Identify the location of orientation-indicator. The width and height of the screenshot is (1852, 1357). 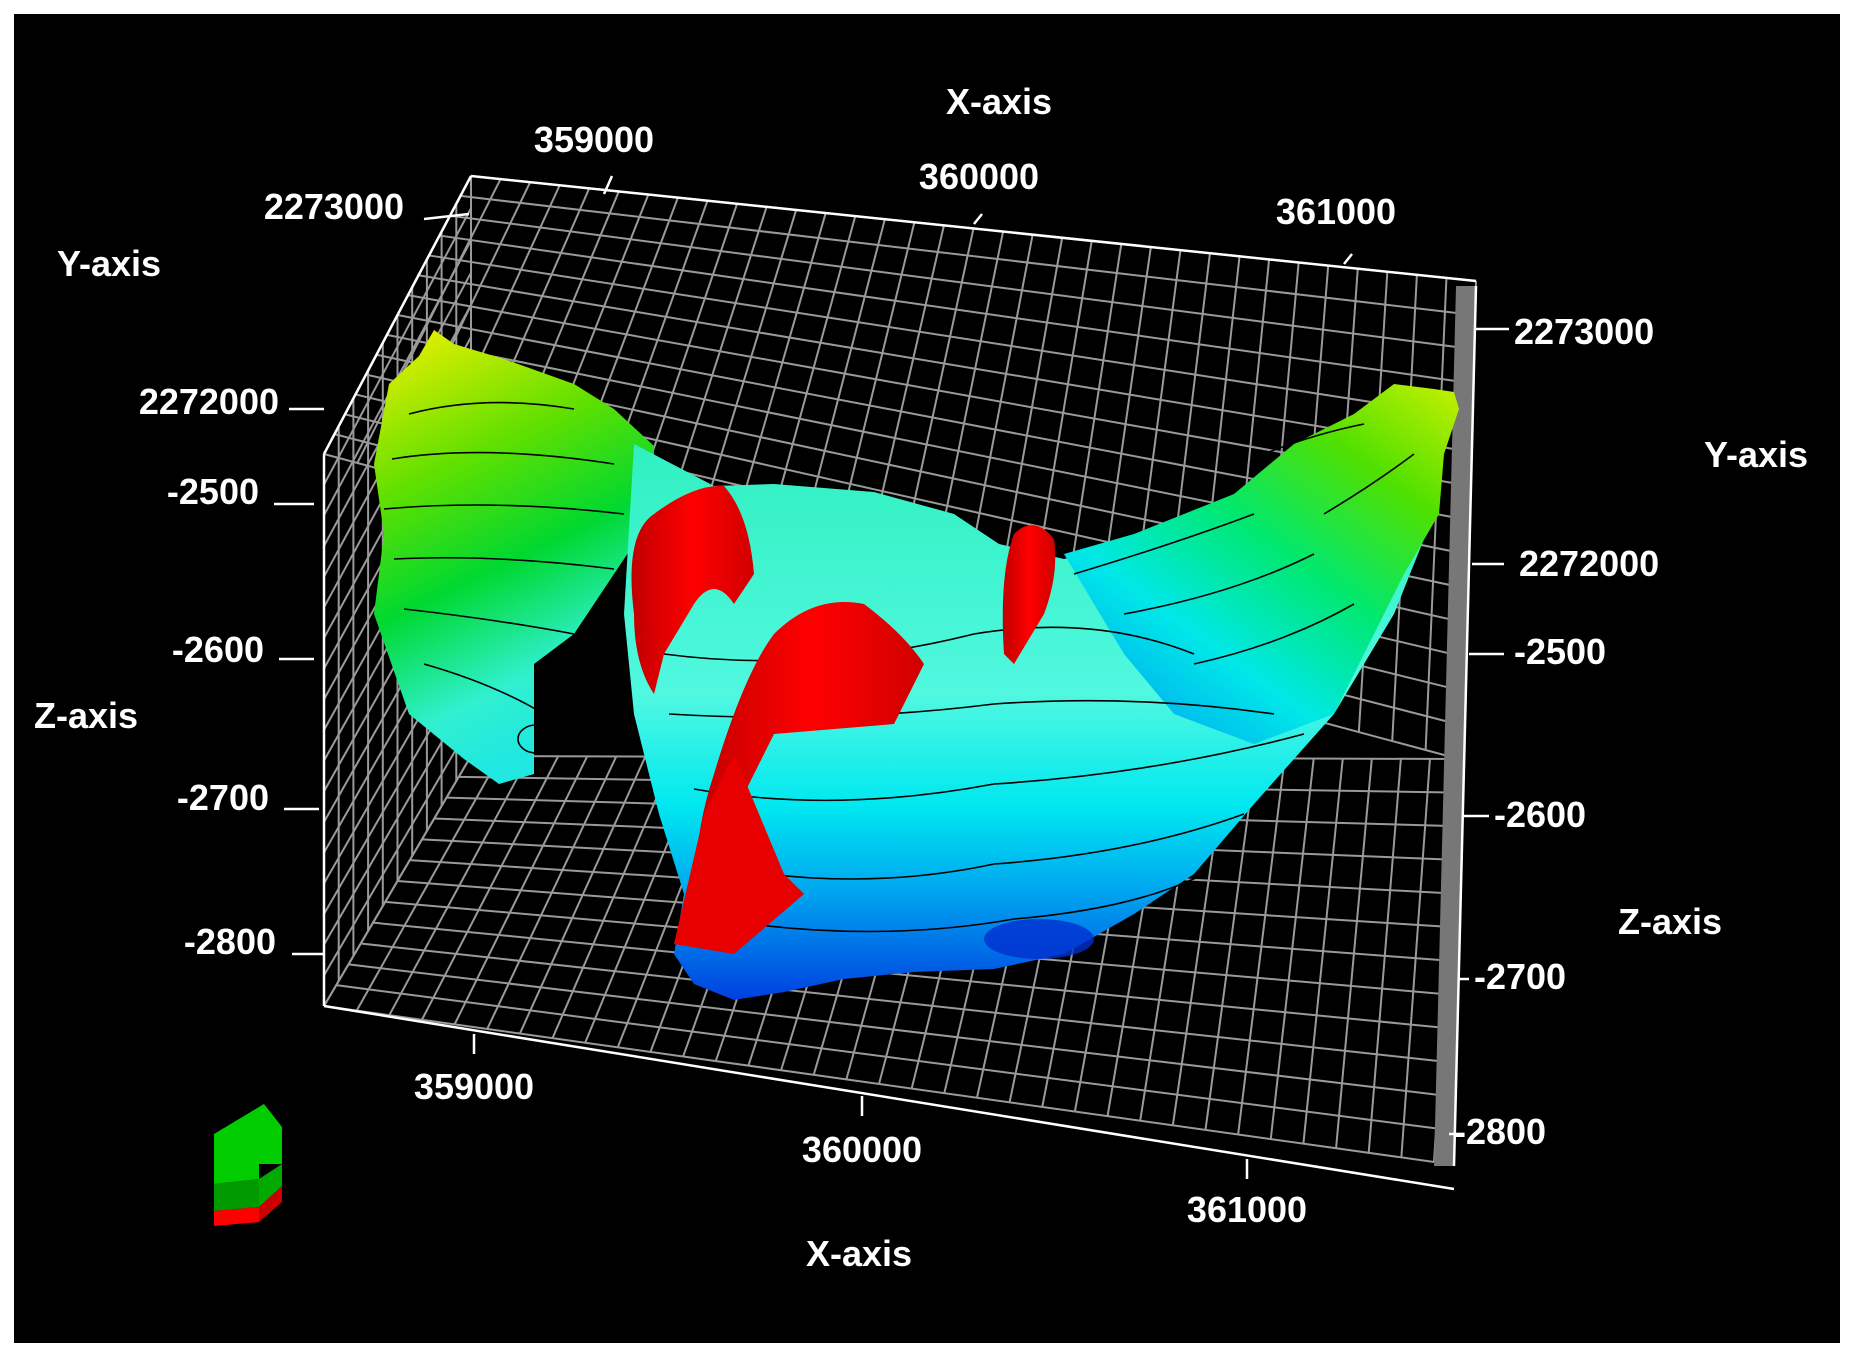
(248, 1165).